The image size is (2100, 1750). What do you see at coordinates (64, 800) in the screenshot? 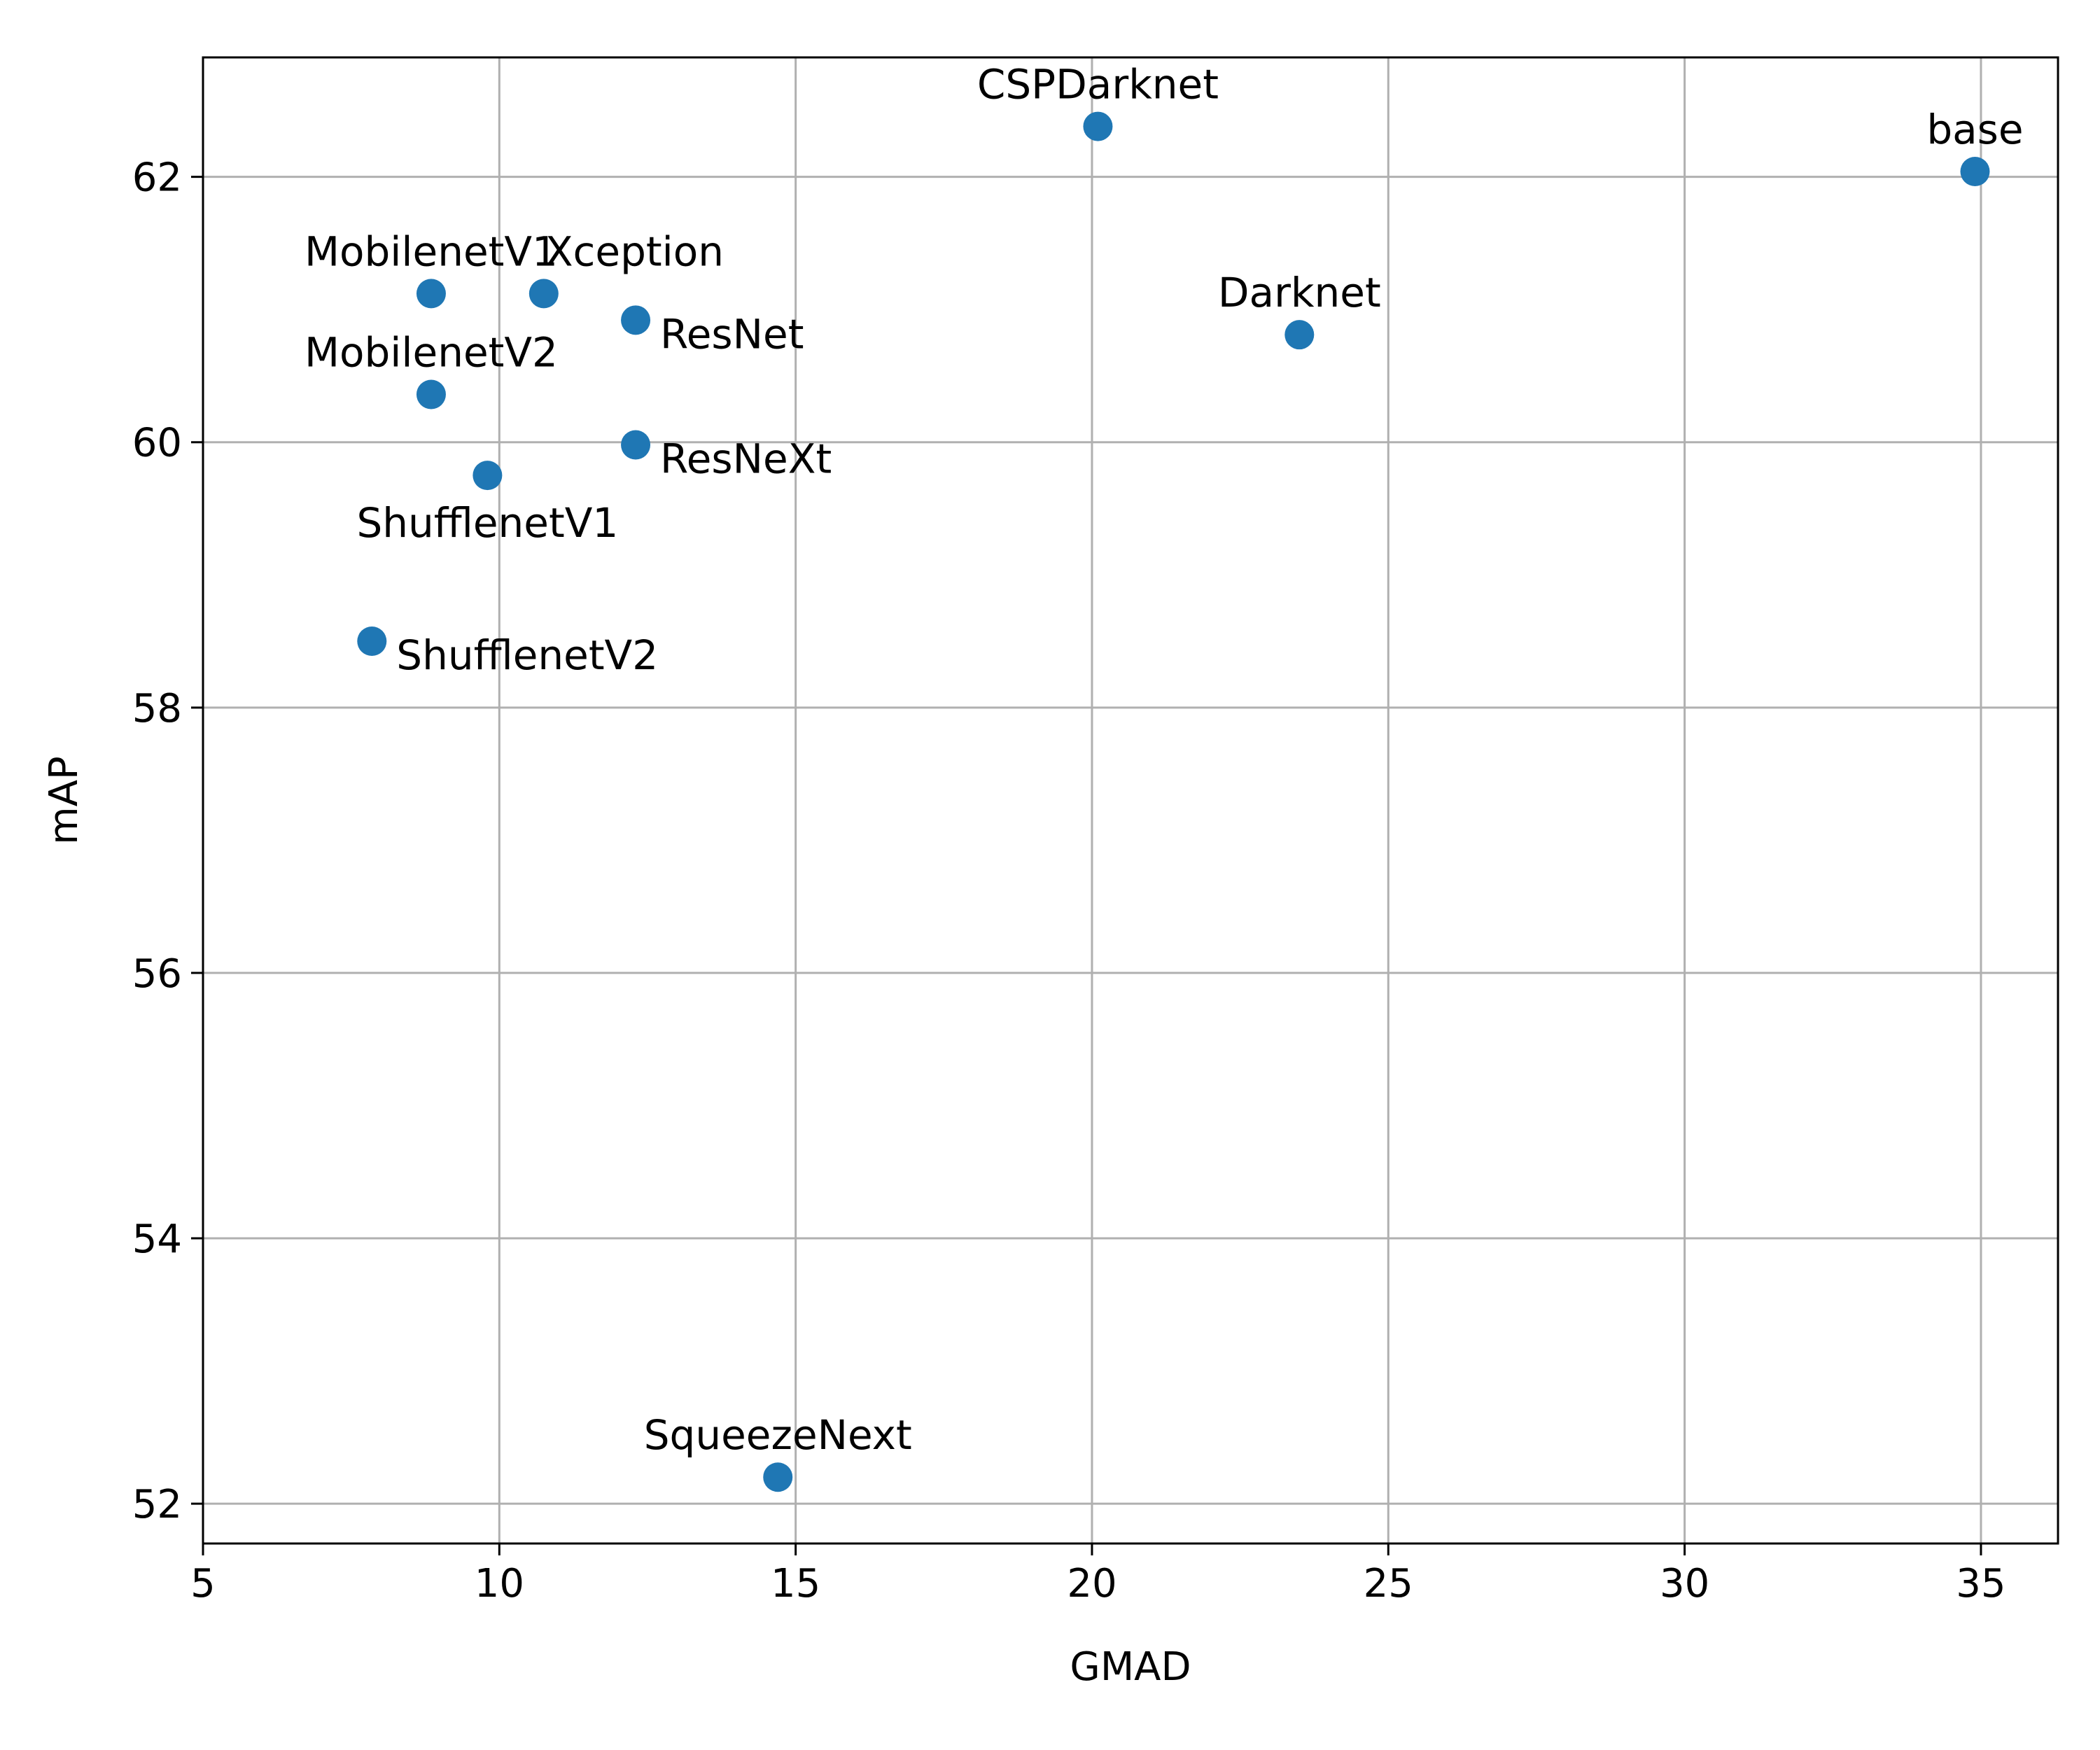
I see `y-axis-label: mAP` at bounding box center [64, 800].